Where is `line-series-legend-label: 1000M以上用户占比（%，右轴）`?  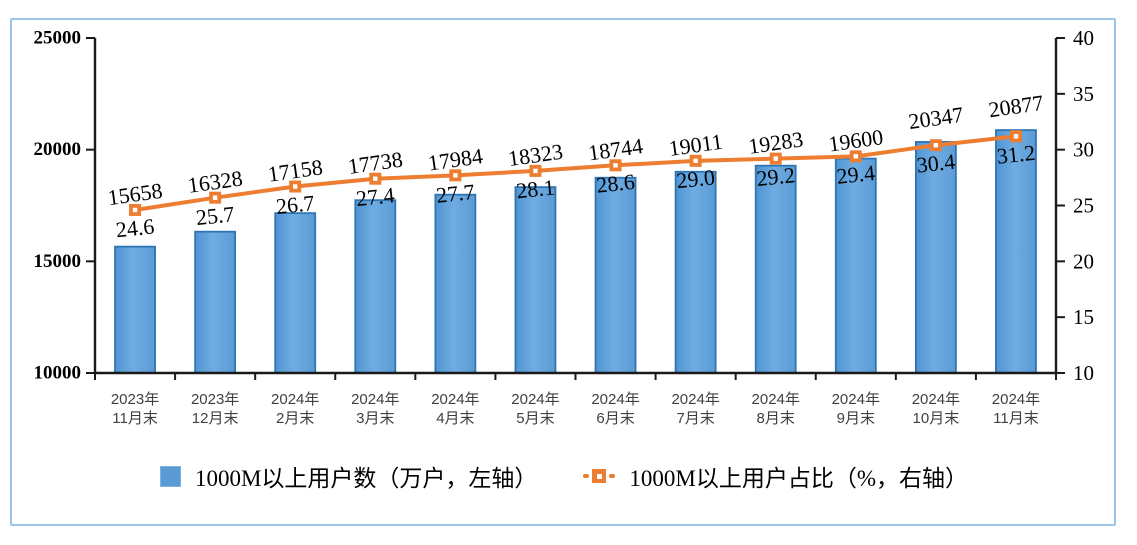
line-series-legend-label: 1000M以上用户占比（%，右轴） is located at coordinates (799, 478).